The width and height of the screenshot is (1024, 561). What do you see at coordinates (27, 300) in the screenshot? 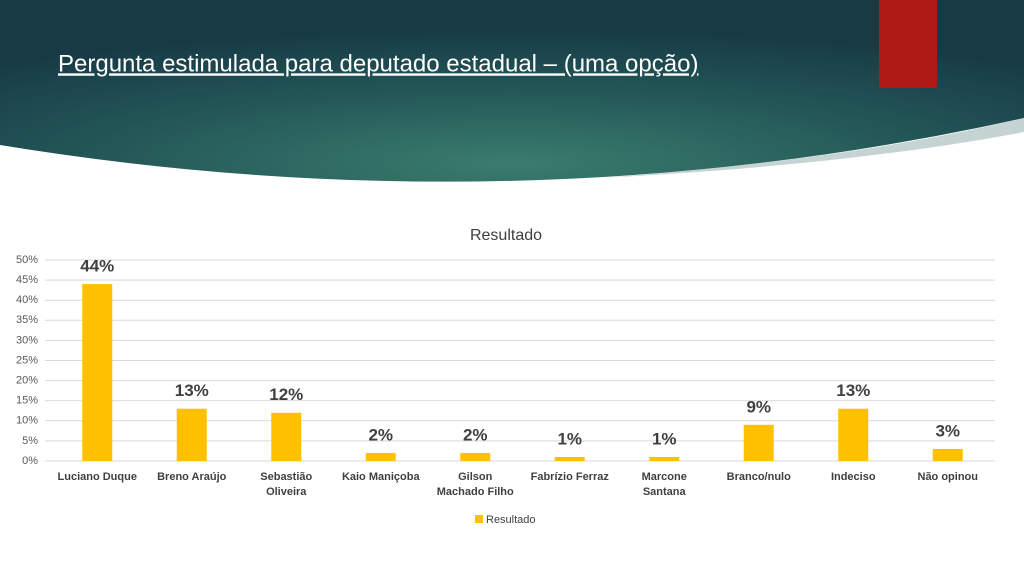
I see `y-tick-label: 40%` at bounding box center [27, 300].